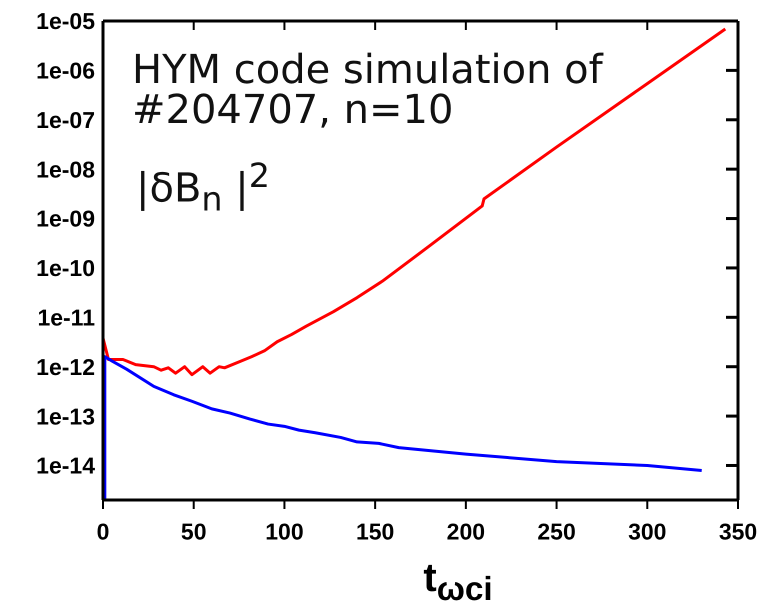 Image resolution: width=768 pixels, height=614 pixels. Describe the element at coordinates (66, 169) in the screenshot. I see `y-tick-label: 1e-08` at that location.